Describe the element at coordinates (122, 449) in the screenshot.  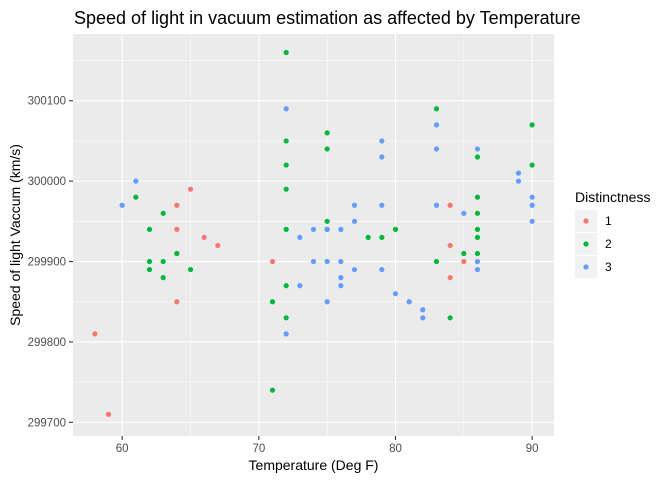
I see `x-tick-label: 60` at that location.